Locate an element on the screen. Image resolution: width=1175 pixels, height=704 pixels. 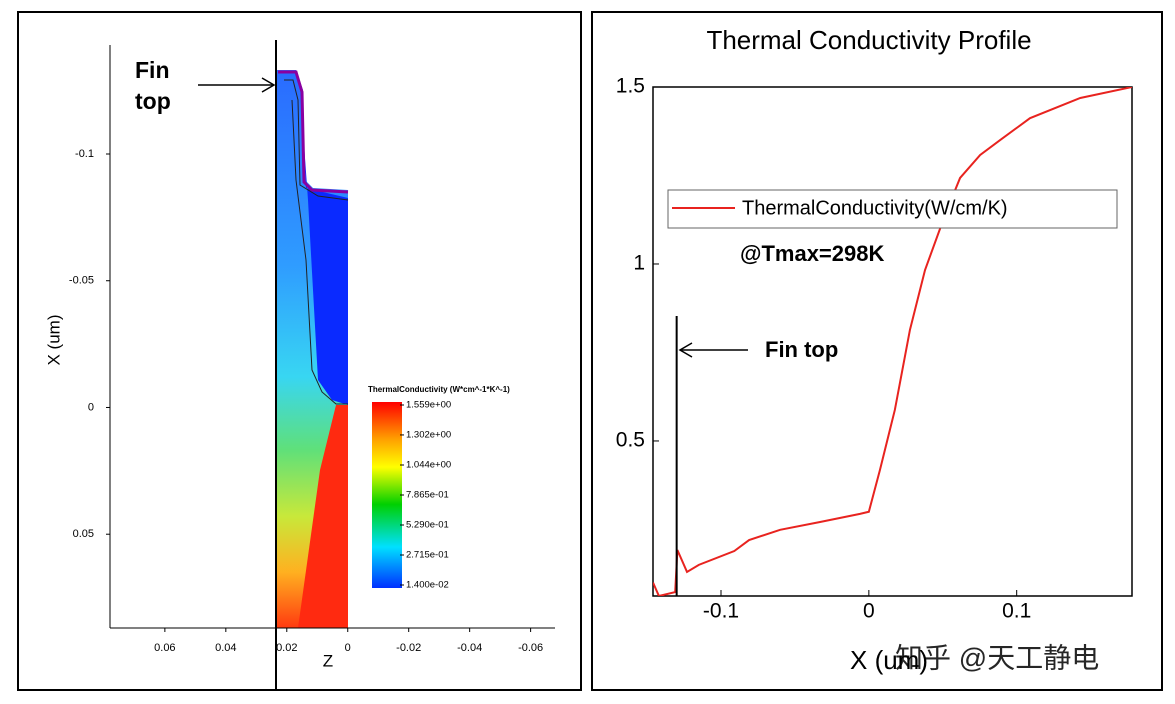
x-tick-label: -0.1 is located at coordinates (721, 611).